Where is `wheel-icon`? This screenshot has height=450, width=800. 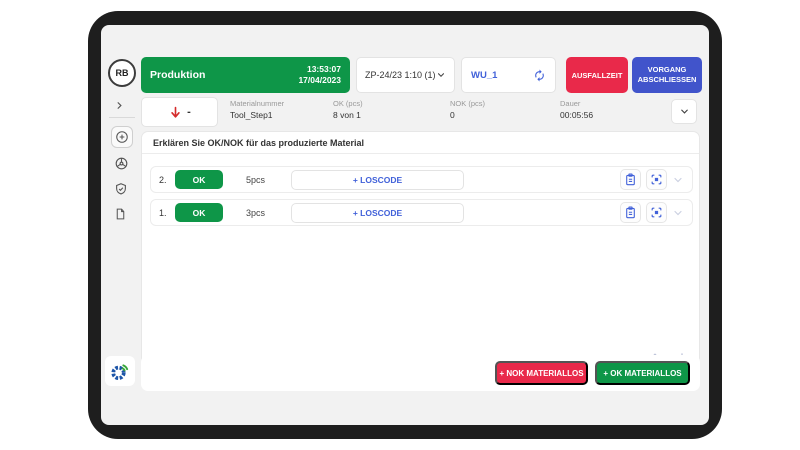
wheel-icon is located at coordinates (121, 163).